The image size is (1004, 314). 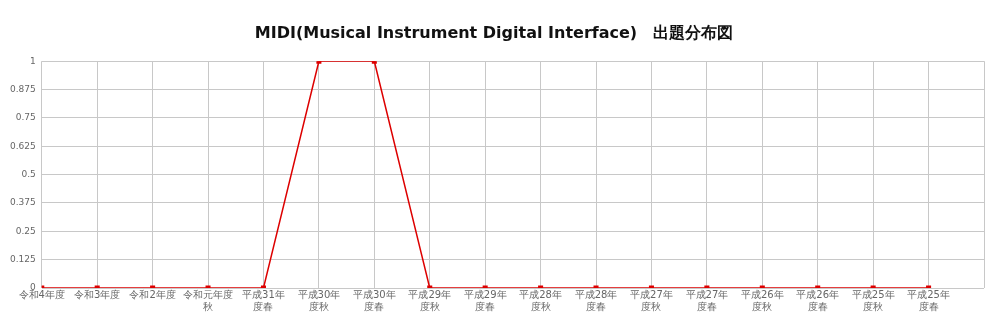 What do you see at coordinates (928, 300) in the screenshot?
I see `x-tick-label: 平成25年度春` at bounding box center [928, 300].